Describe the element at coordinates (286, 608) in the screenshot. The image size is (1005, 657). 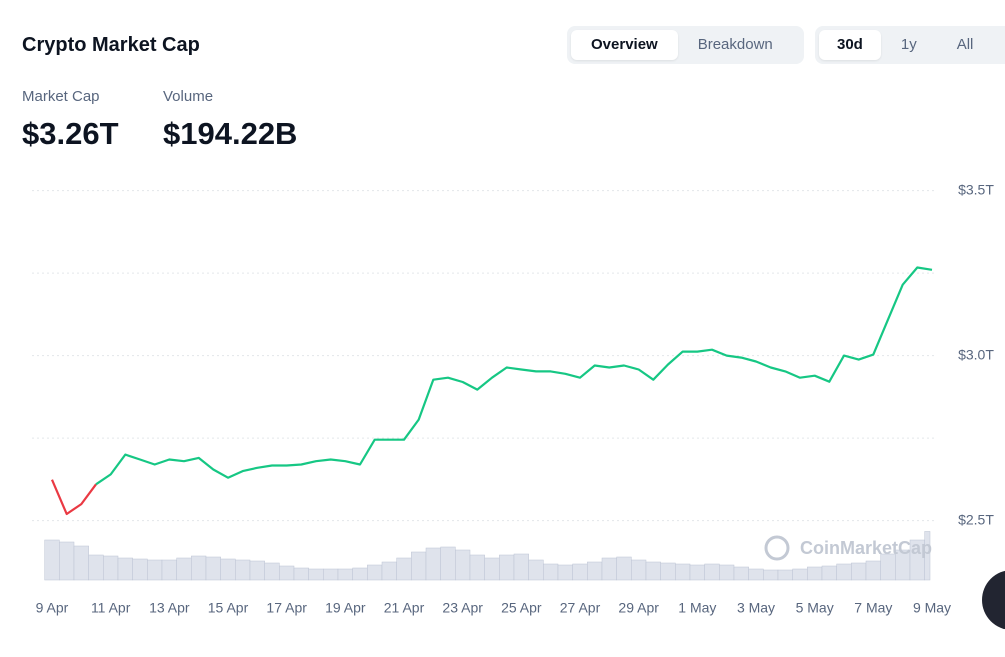
I see `x-tick-label: 17 Apr` at that location.